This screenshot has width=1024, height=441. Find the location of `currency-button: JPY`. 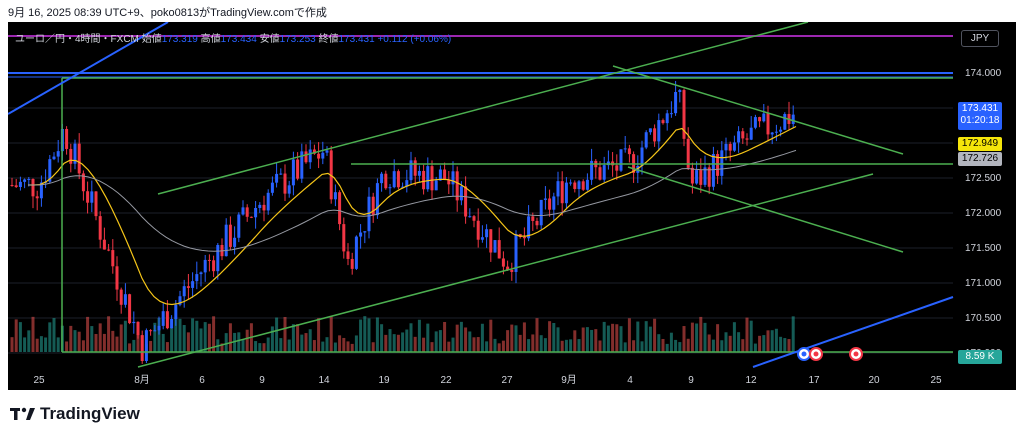

currency-button: JPY is located at coordinates (980, 38).